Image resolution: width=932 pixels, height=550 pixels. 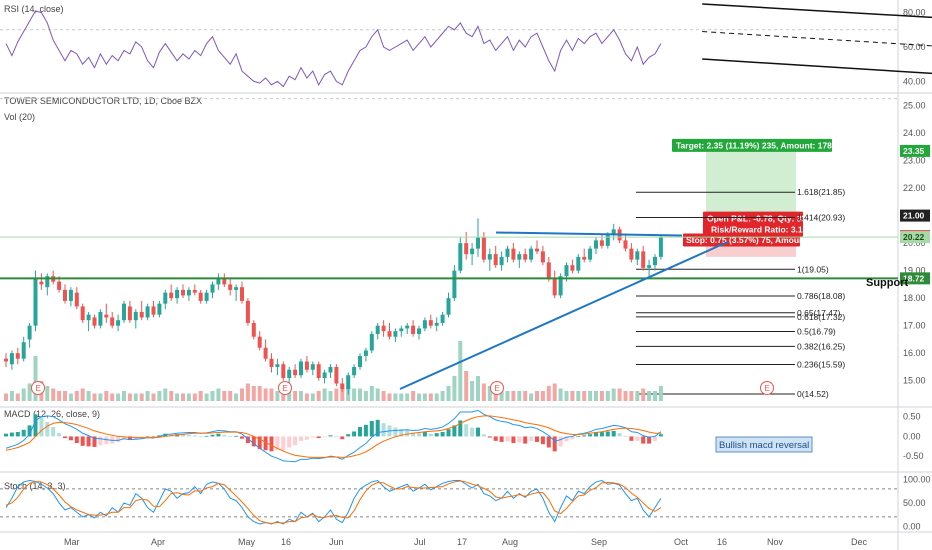 I want to click on rsi-line, so click(x=333, y=49).